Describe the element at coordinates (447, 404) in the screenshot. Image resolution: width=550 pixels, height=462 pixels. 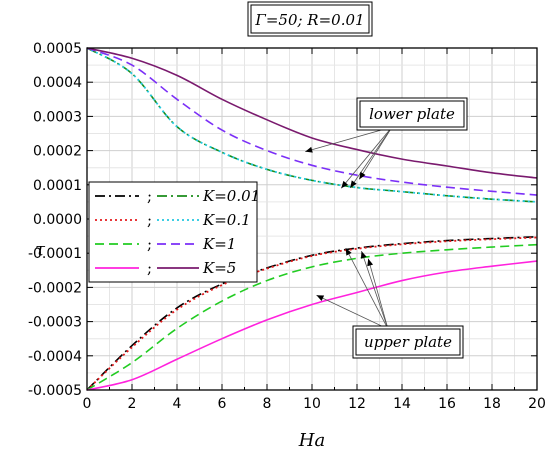
I see `x-tick-label: 16` at that location.